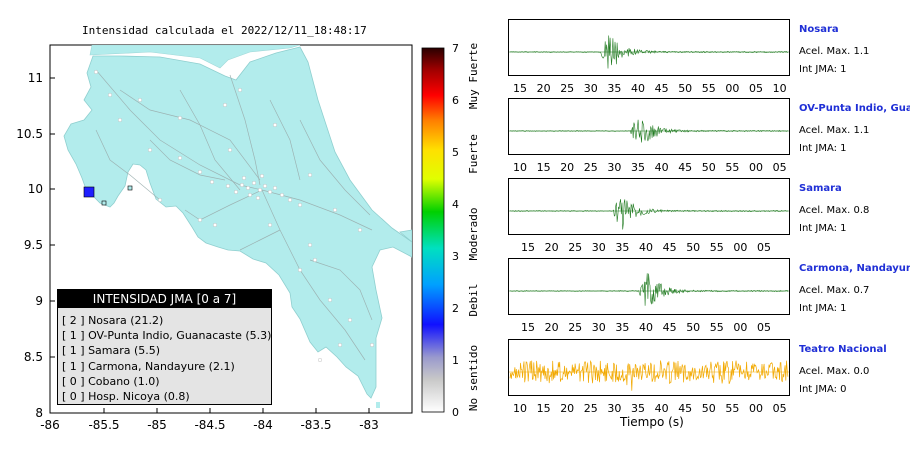  Describe the element at coordinates (157, 425) in the screenshot. I see `map-x-tick-label: -85` at that location.